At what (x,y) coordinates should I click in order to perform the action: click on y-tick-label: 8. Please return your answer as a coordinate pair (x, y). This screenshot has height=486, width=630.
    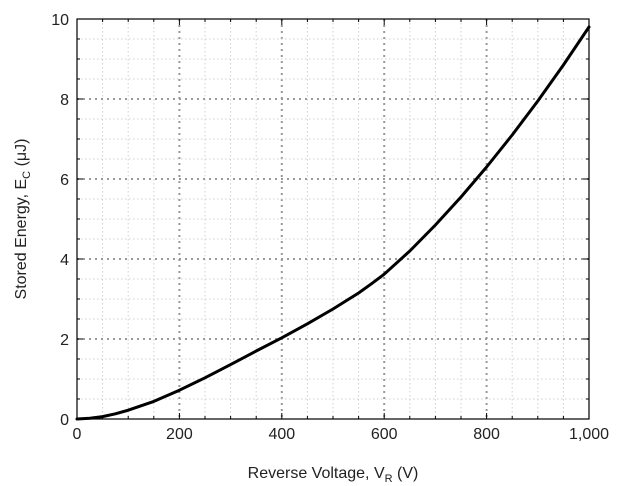
    Looking at the image, I should click on (64, 100).